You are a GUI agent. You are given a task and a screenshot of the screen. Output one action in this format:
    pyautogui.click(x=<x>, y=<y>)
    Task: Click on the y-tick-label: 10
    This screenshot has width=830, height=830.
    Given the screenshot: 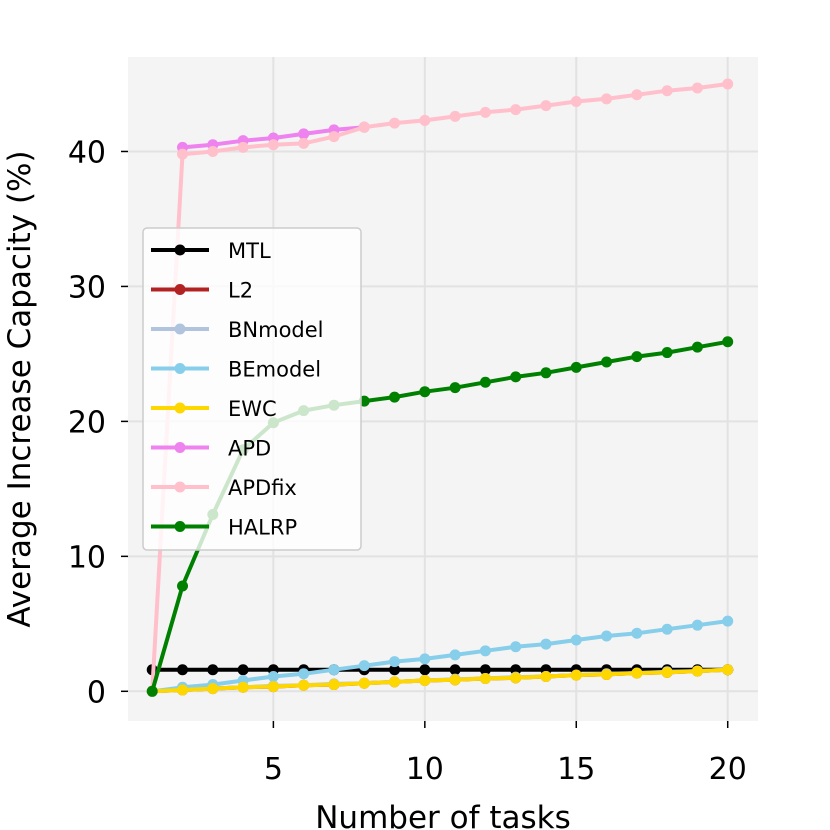 What is the action you would take?
    pyautogui.click(x=87, y=557)
    